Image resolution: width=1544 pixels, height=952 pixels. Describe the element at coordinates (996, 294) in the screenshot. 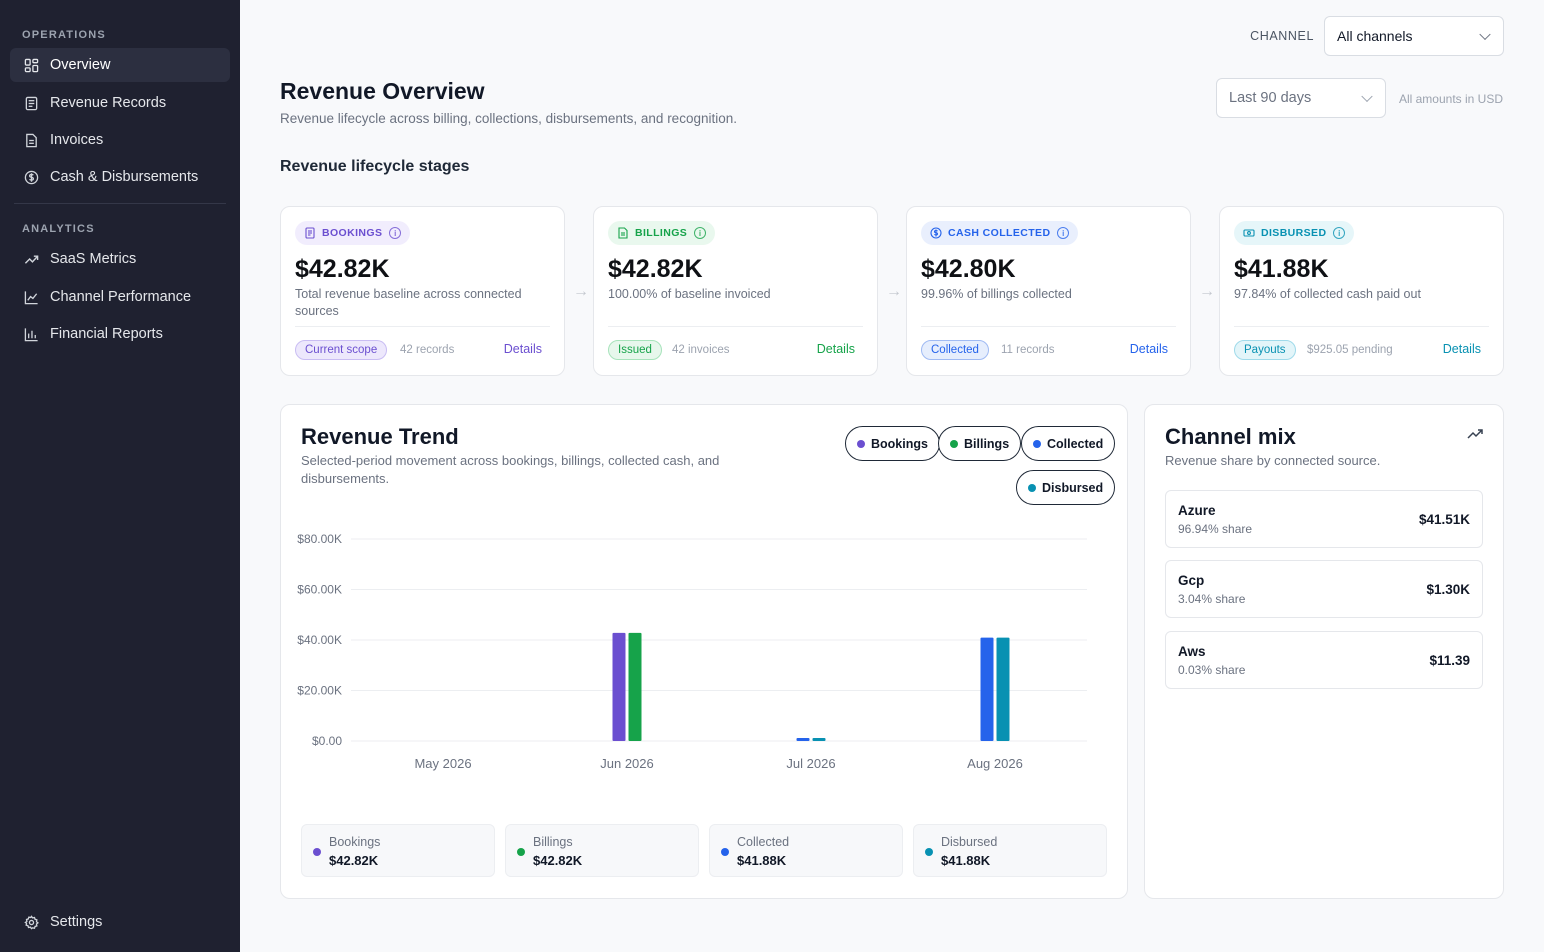

I see `stage-description: 99.96% of billings collected` at that location.